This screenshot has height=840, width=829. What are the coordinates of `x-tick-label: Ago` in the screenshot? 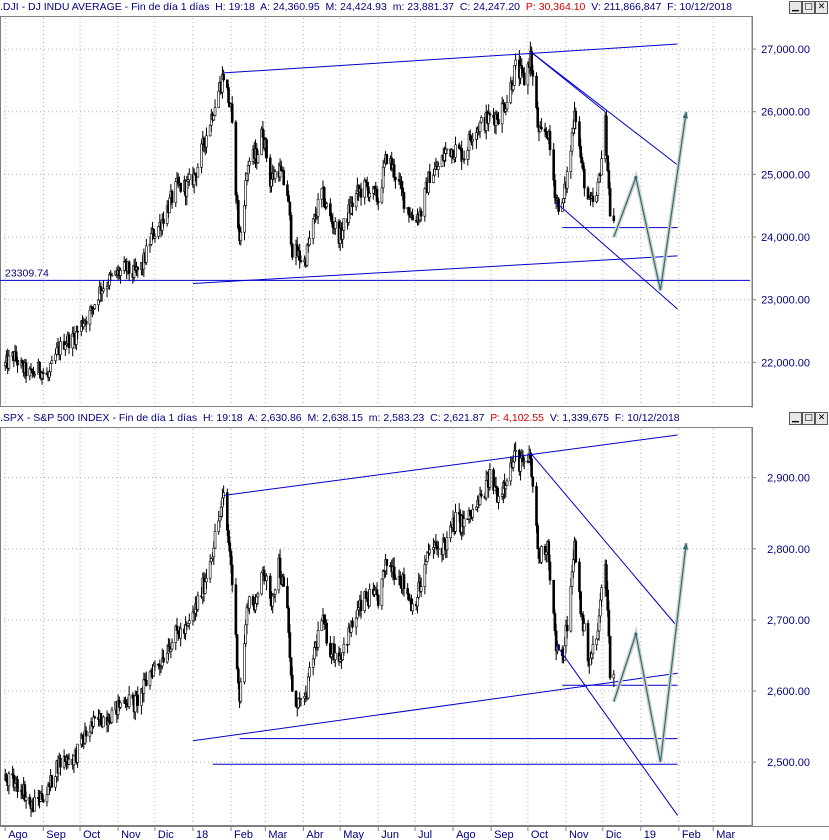 It's located at (466, 834).